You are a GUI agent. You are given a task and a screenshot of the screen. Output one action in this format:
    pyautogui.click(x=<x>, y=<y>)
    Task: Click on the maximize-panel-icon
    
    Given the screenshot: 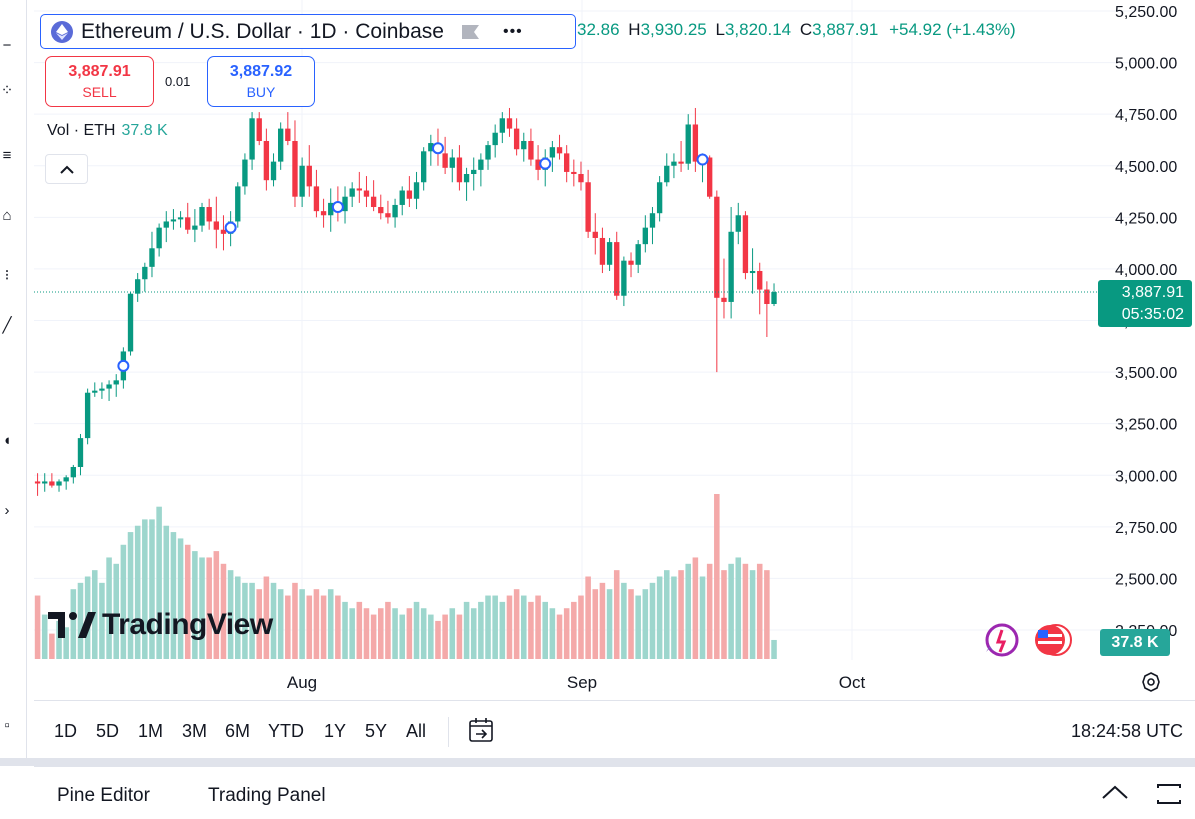 What is the action you would take?
    pyautogui.click(x=1169, y=794)
    